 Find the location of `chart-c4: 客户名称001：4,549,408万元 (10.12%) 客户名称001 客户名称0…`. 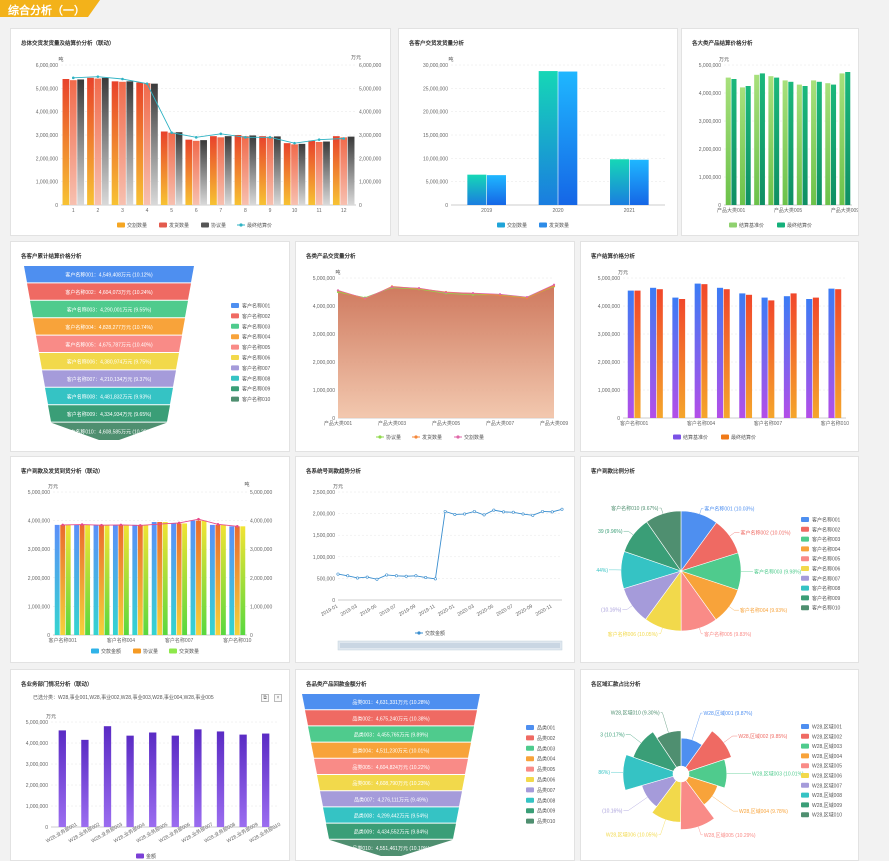

chart-c4: 客户名称001：4,549,408万元 (10.12%) 客户名称001 客户名称0… is located at coordinates (150, 347).